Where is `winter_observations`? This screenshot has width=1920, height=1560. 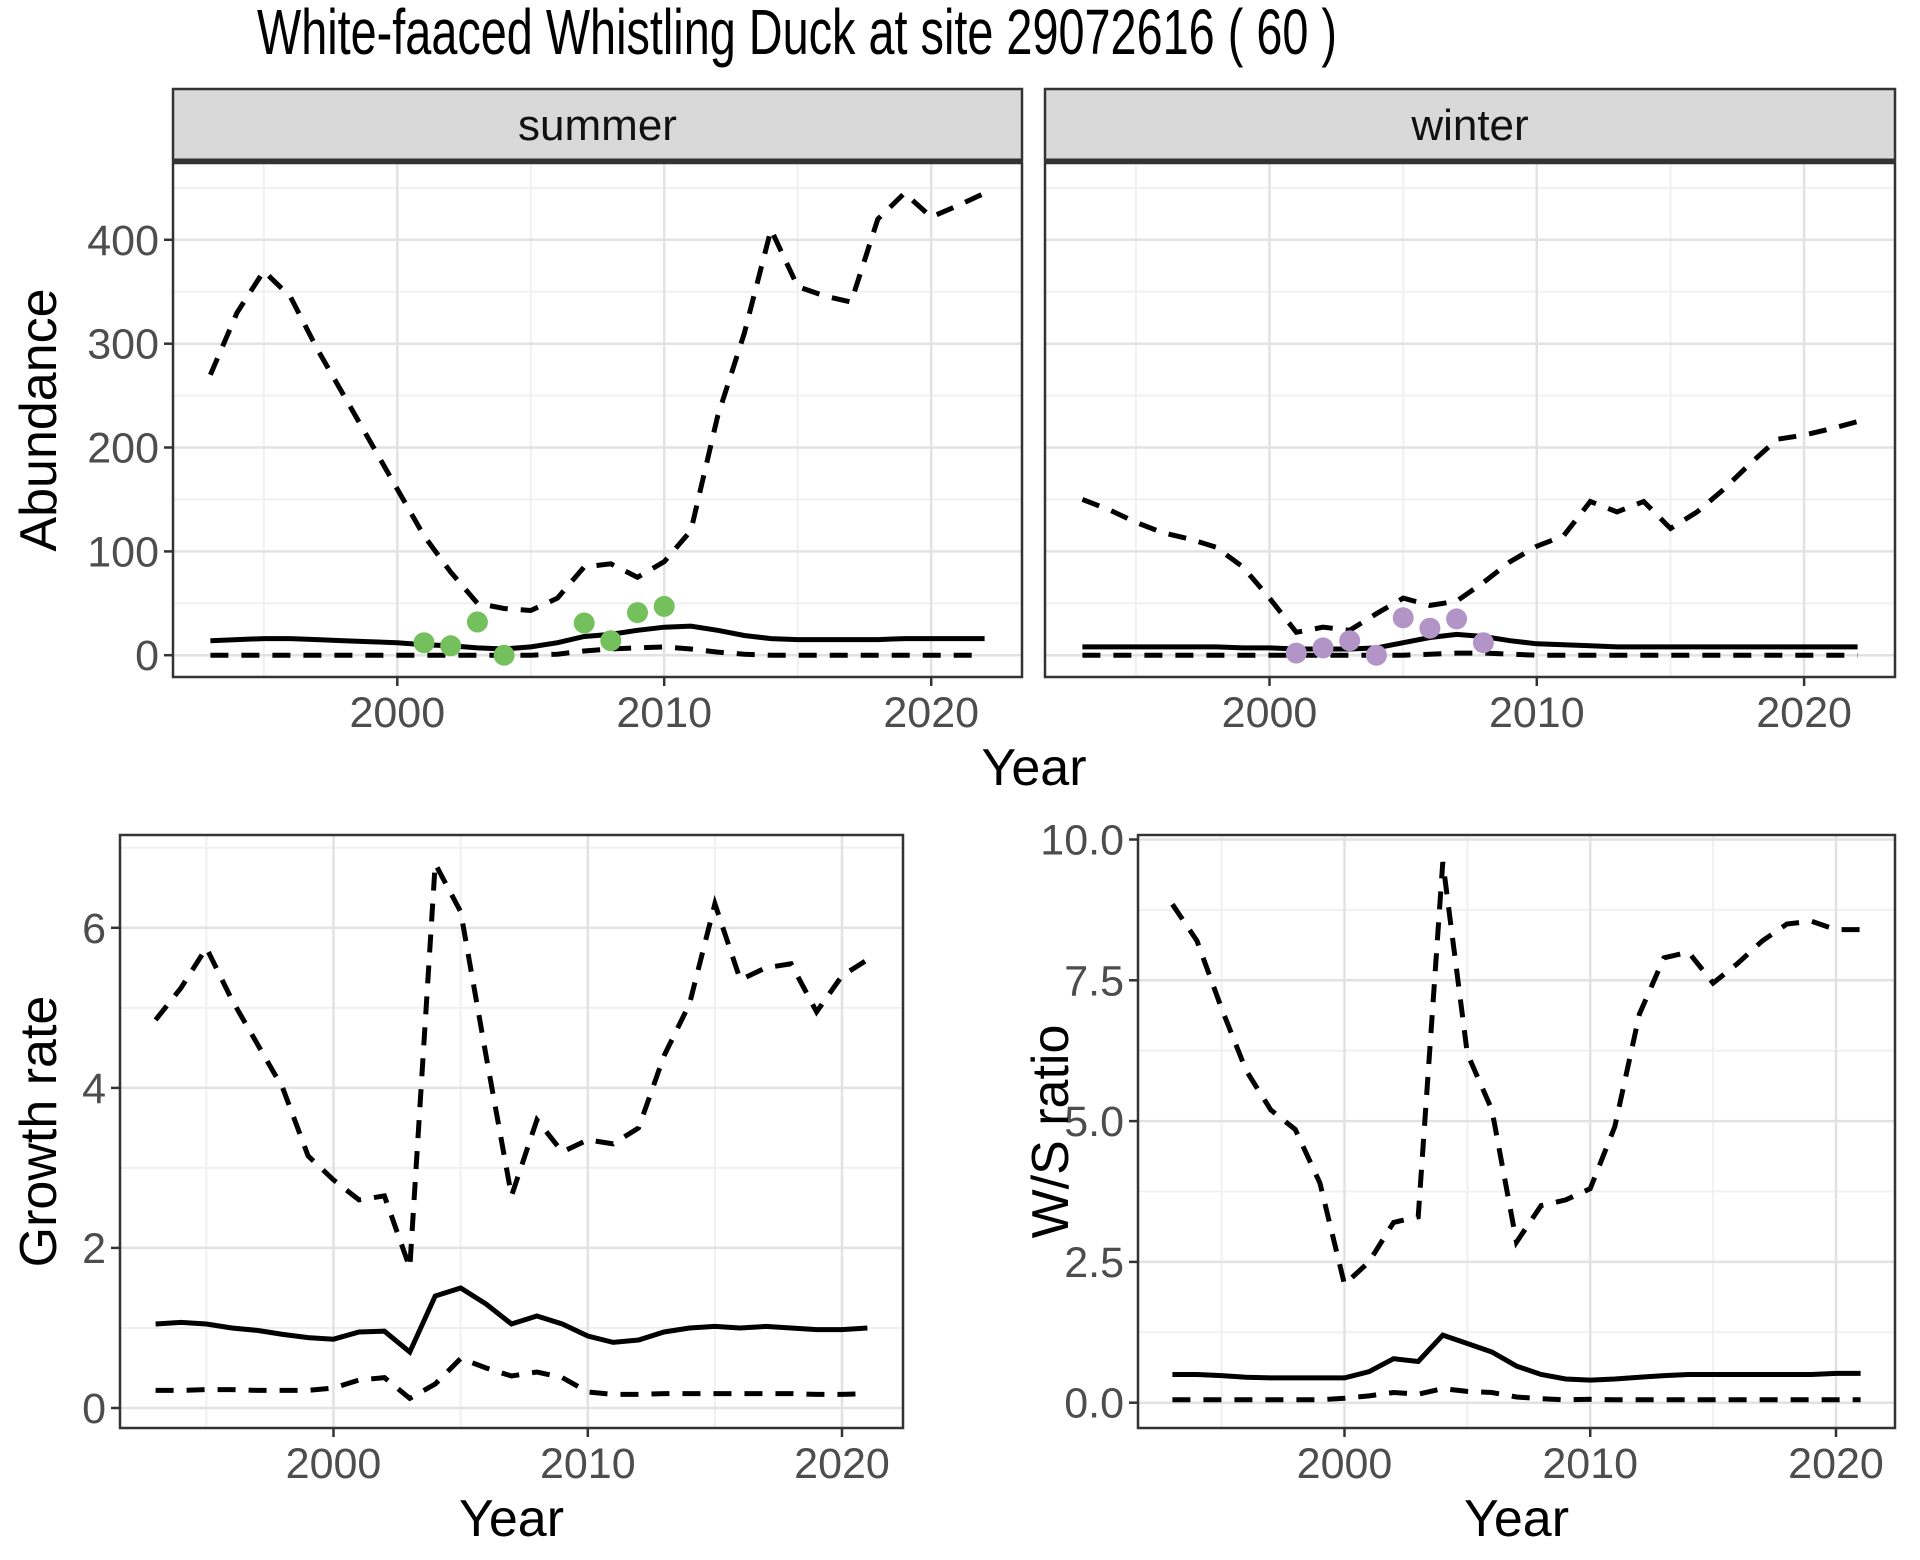 winter_observations is located at coordinates (1389, 636).